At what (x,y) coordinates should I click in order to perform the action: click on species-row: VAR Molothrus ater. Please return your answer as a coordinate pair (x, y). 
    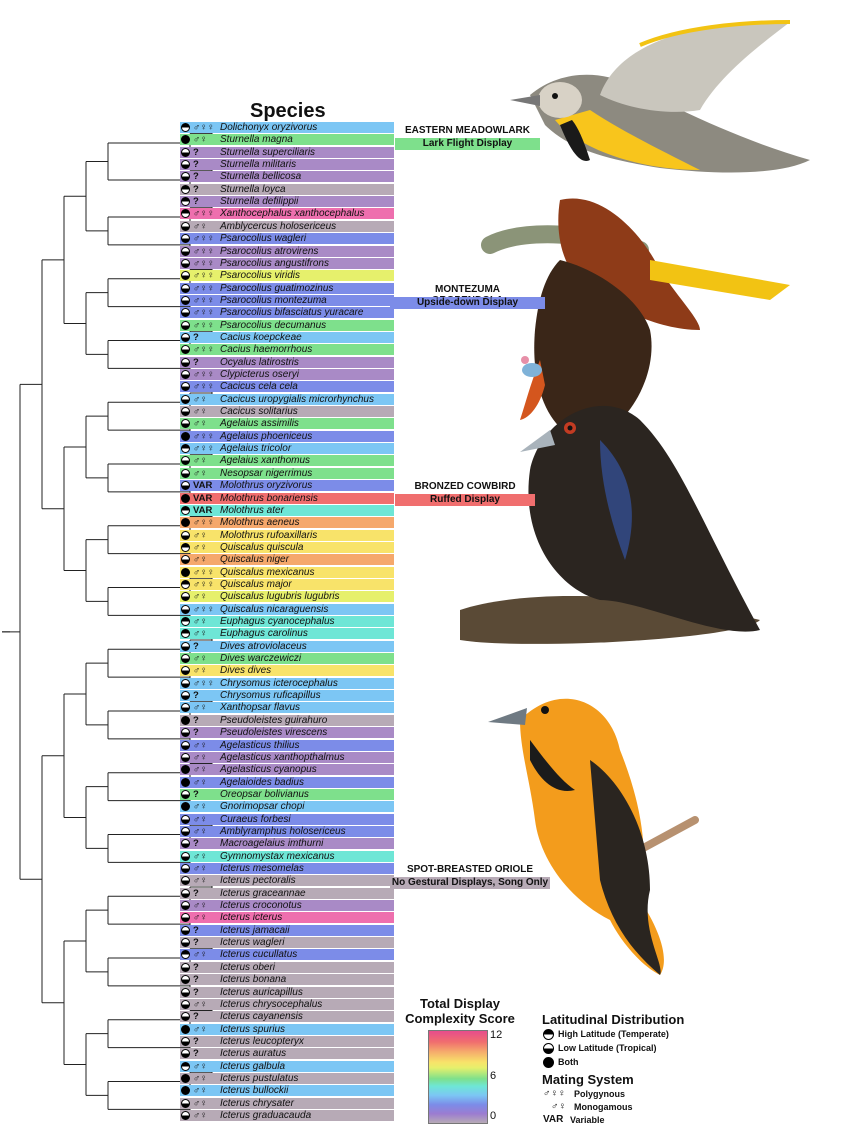
    Looking at the image, I should click on (287, 510).